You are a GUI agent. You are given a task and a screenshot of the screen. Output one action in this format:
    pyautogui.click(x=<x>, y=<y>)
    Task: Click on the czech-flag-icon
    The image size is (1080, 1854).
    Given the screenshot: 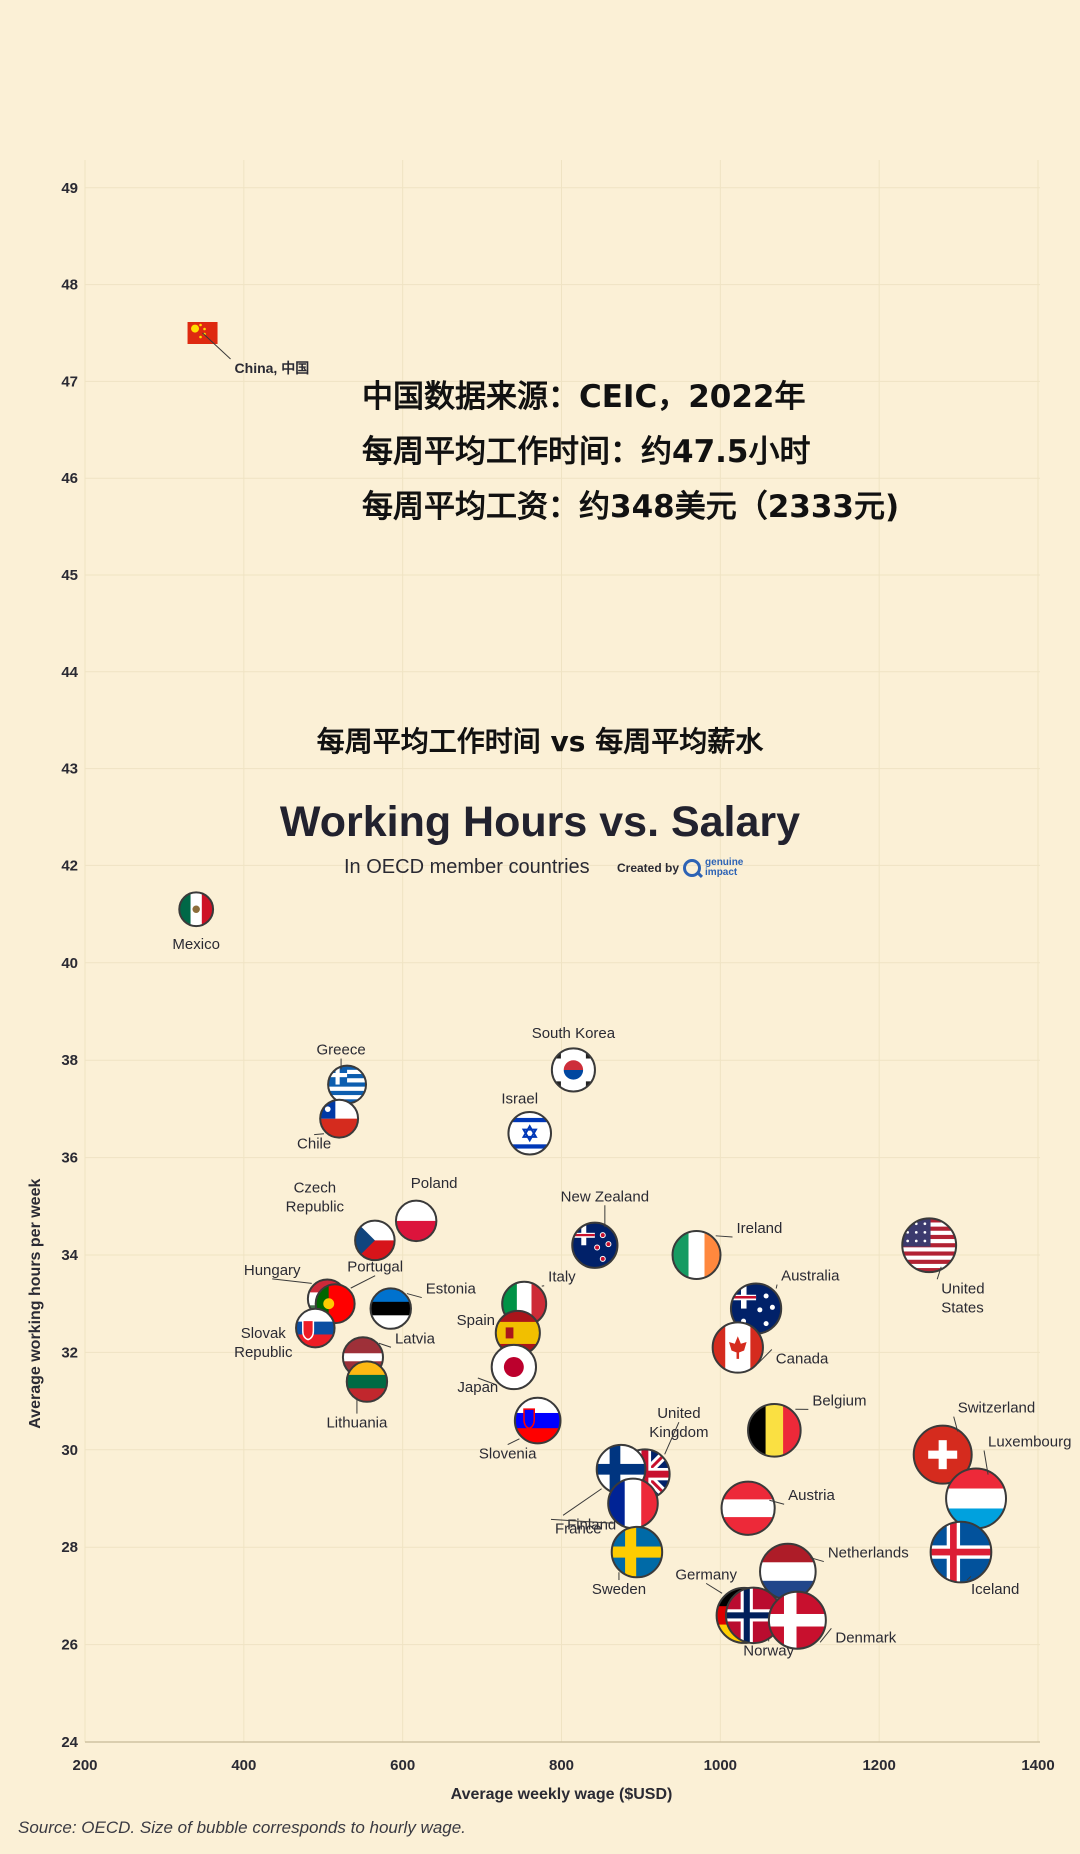 What is the action you would take?
    pyautogui.click(x=375, y=1240)
    